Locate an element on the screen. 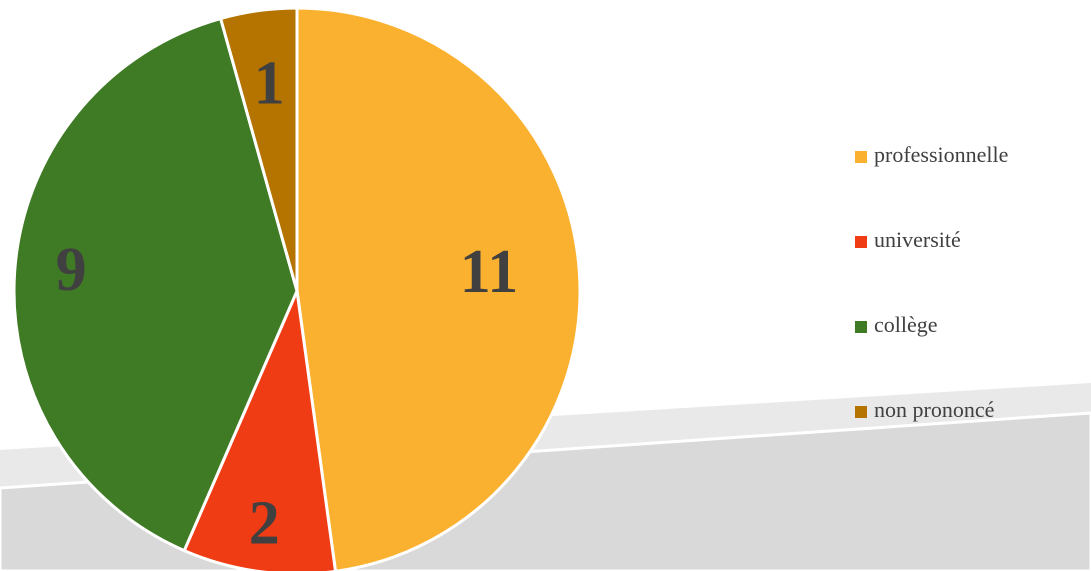 This screenshot has height=571, width=1091. legend-label: université is located at coordinates (917, 239).